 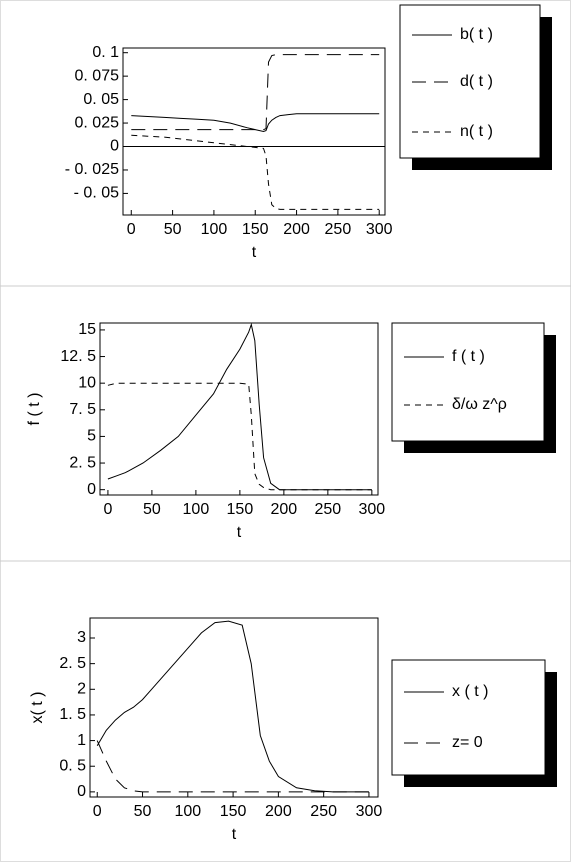 I want to click on legend-label: z= 0, so click(x=467, y=742).